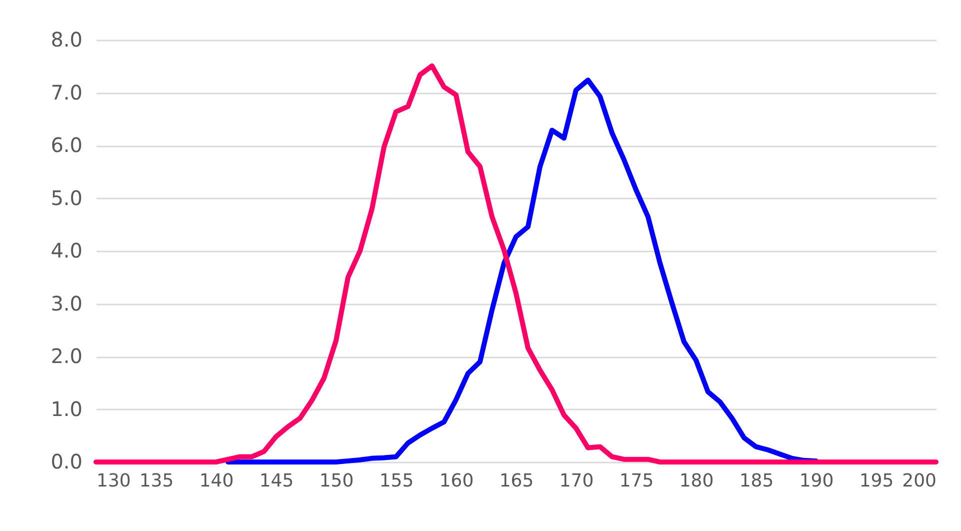  What do you see at coordinates (66, 40) in the screenshot?
I see `y-tick-label: 8.0` at bounding box center [66, 40].